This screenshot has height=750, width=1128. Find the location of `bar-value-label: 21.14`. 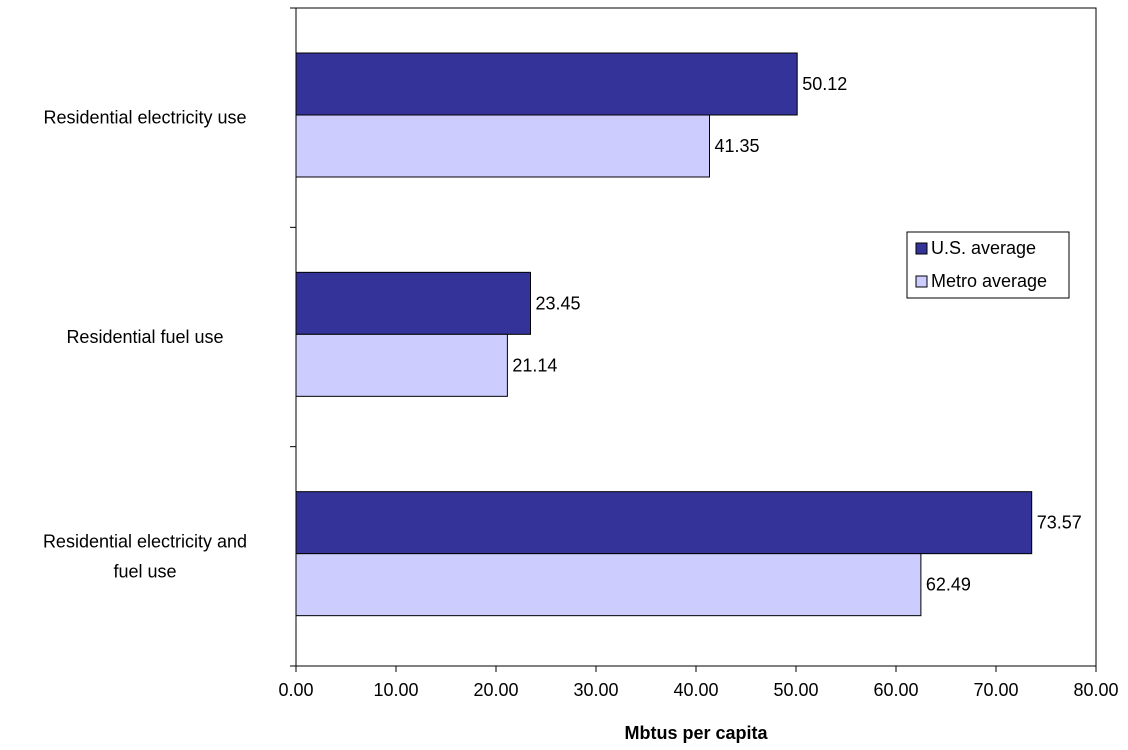

bar-value-label: 21.14 is located at coordinates (534, 365).